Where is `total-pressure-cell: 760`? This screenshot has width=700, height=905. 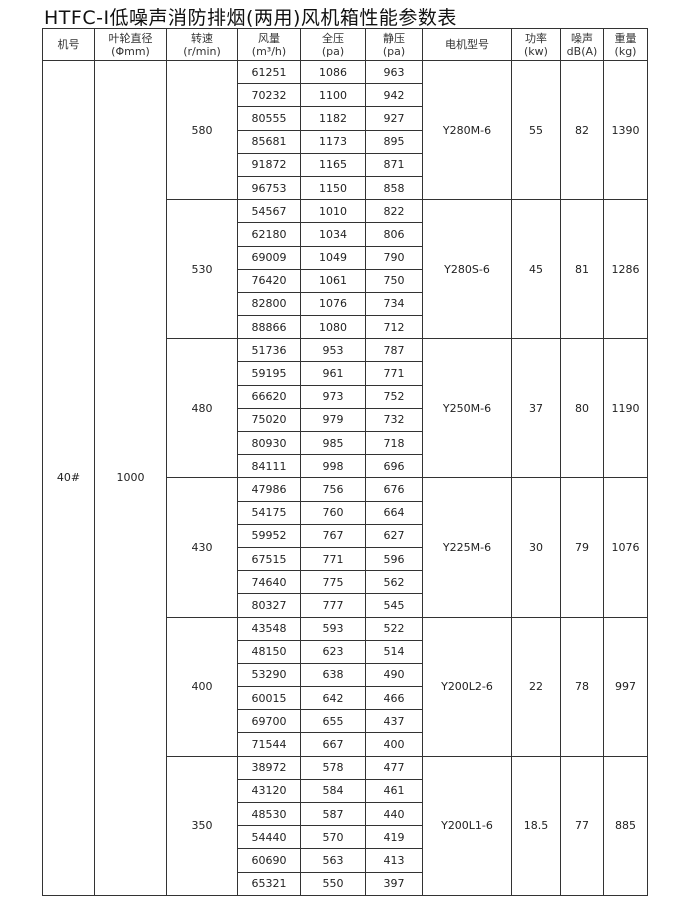
total-pressure-cell: 760 is located at coordinates (333, 512).